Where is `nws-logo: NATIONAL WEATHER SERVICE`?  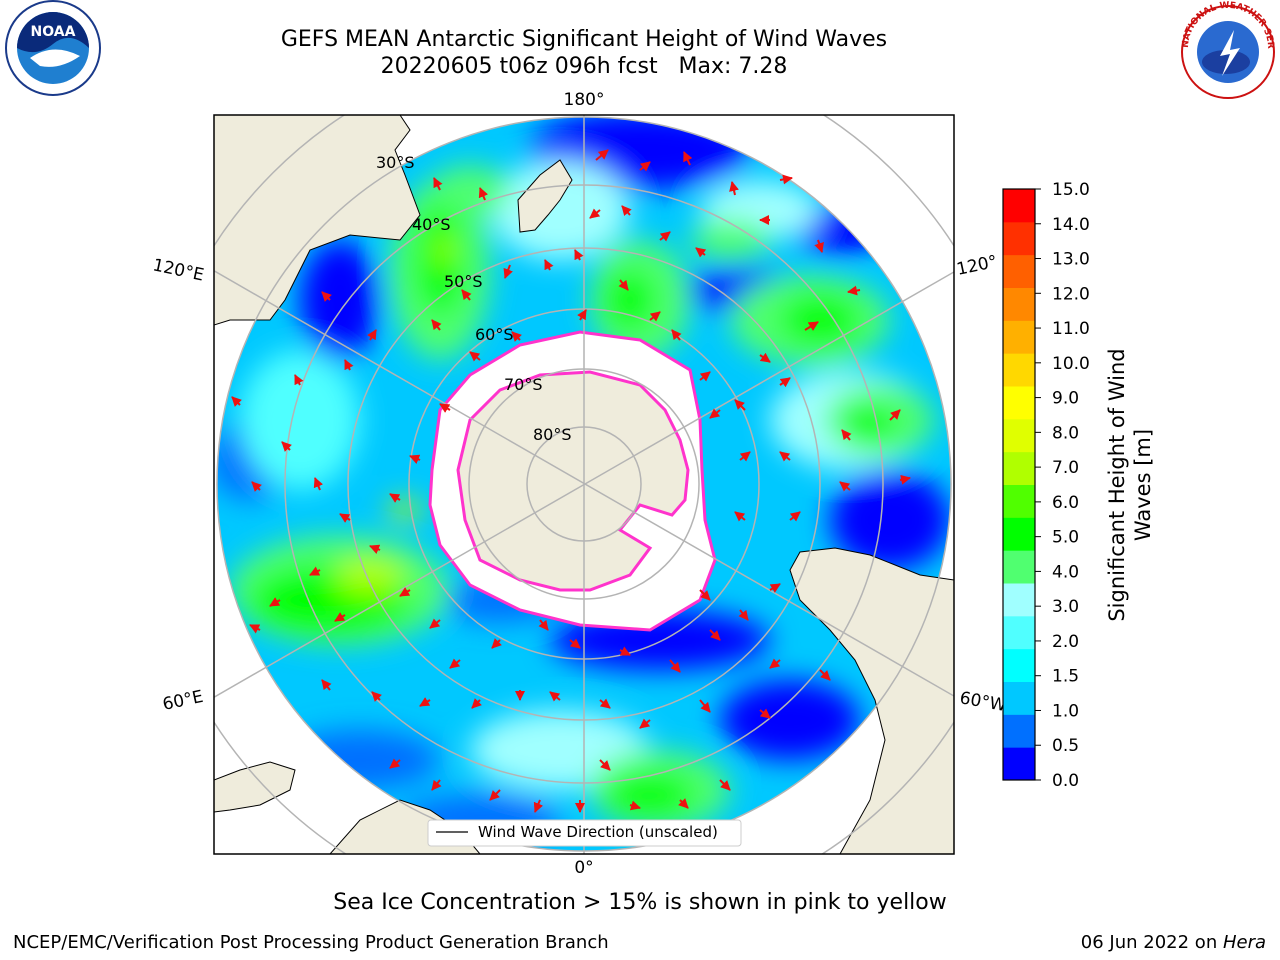
nws-logo: NATIONAL WEATHER SERVICE is located at coordinates (1225, 49).